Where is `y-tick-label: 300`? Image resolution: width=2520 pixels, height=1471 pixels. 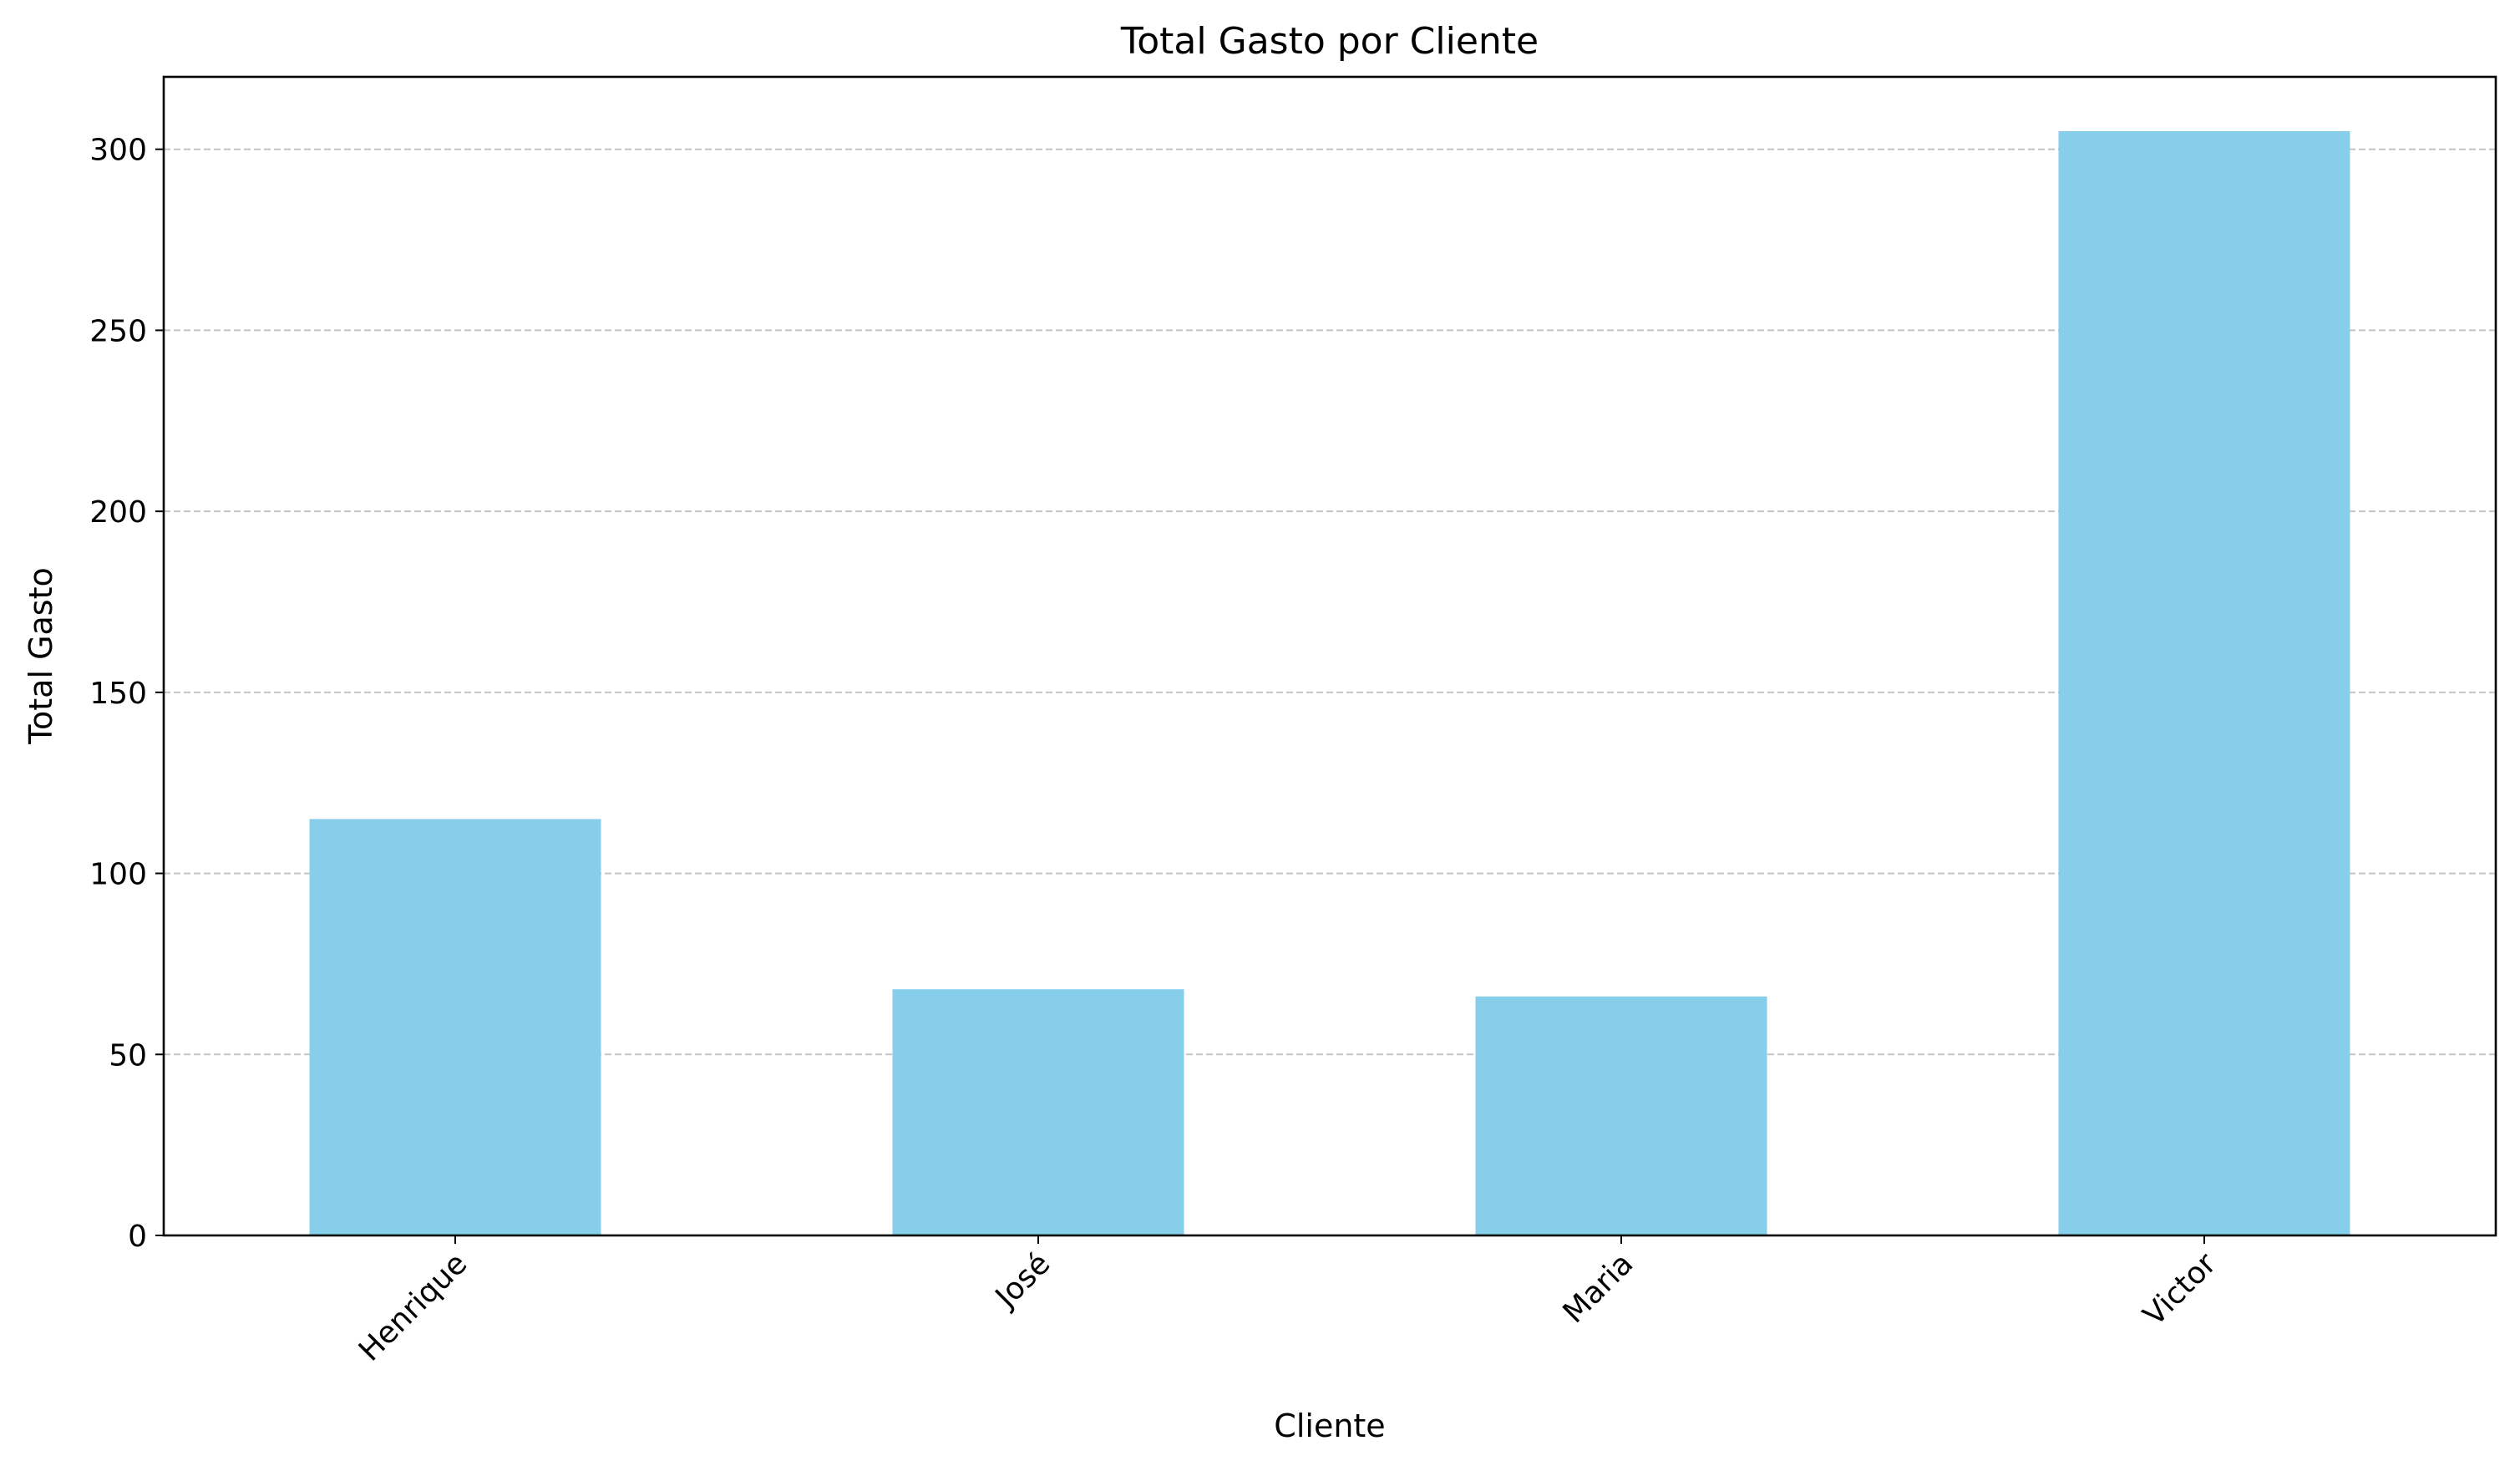
y-tick-label: 300 is located at coordinates (118, 151).